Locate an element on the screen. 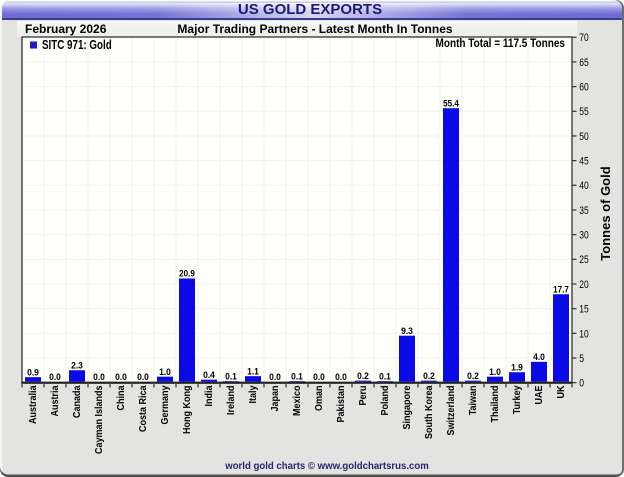  svg-text: 17.7 is located at coordinates (561, 289).